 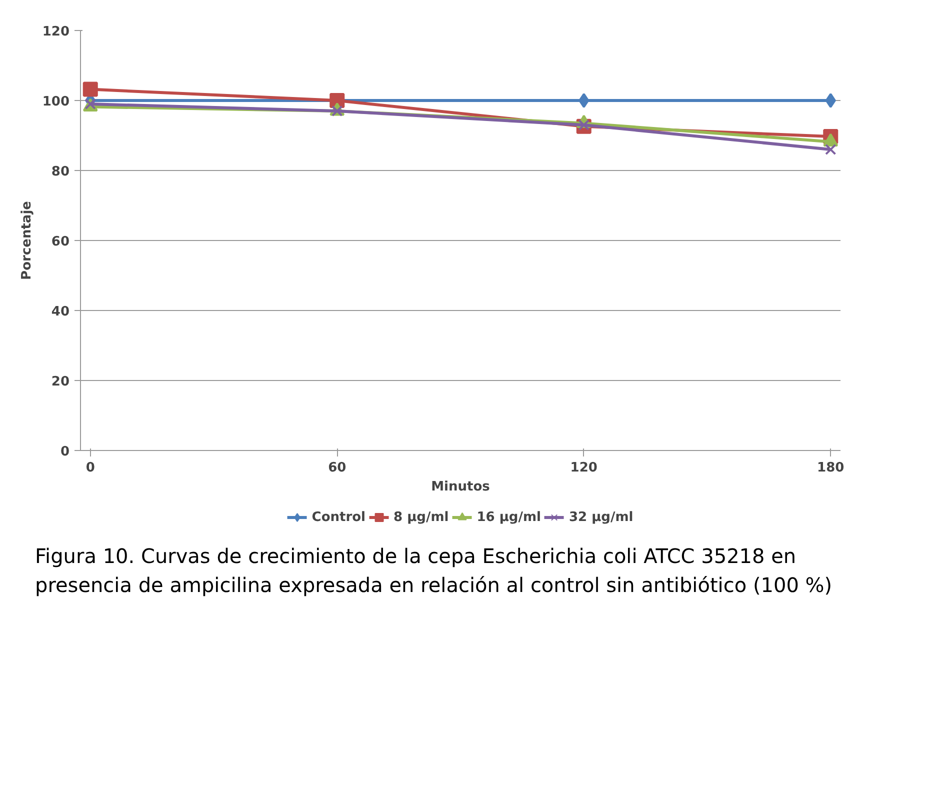 I want to click on y-tick-label: 100, so click(x=56, y=102).